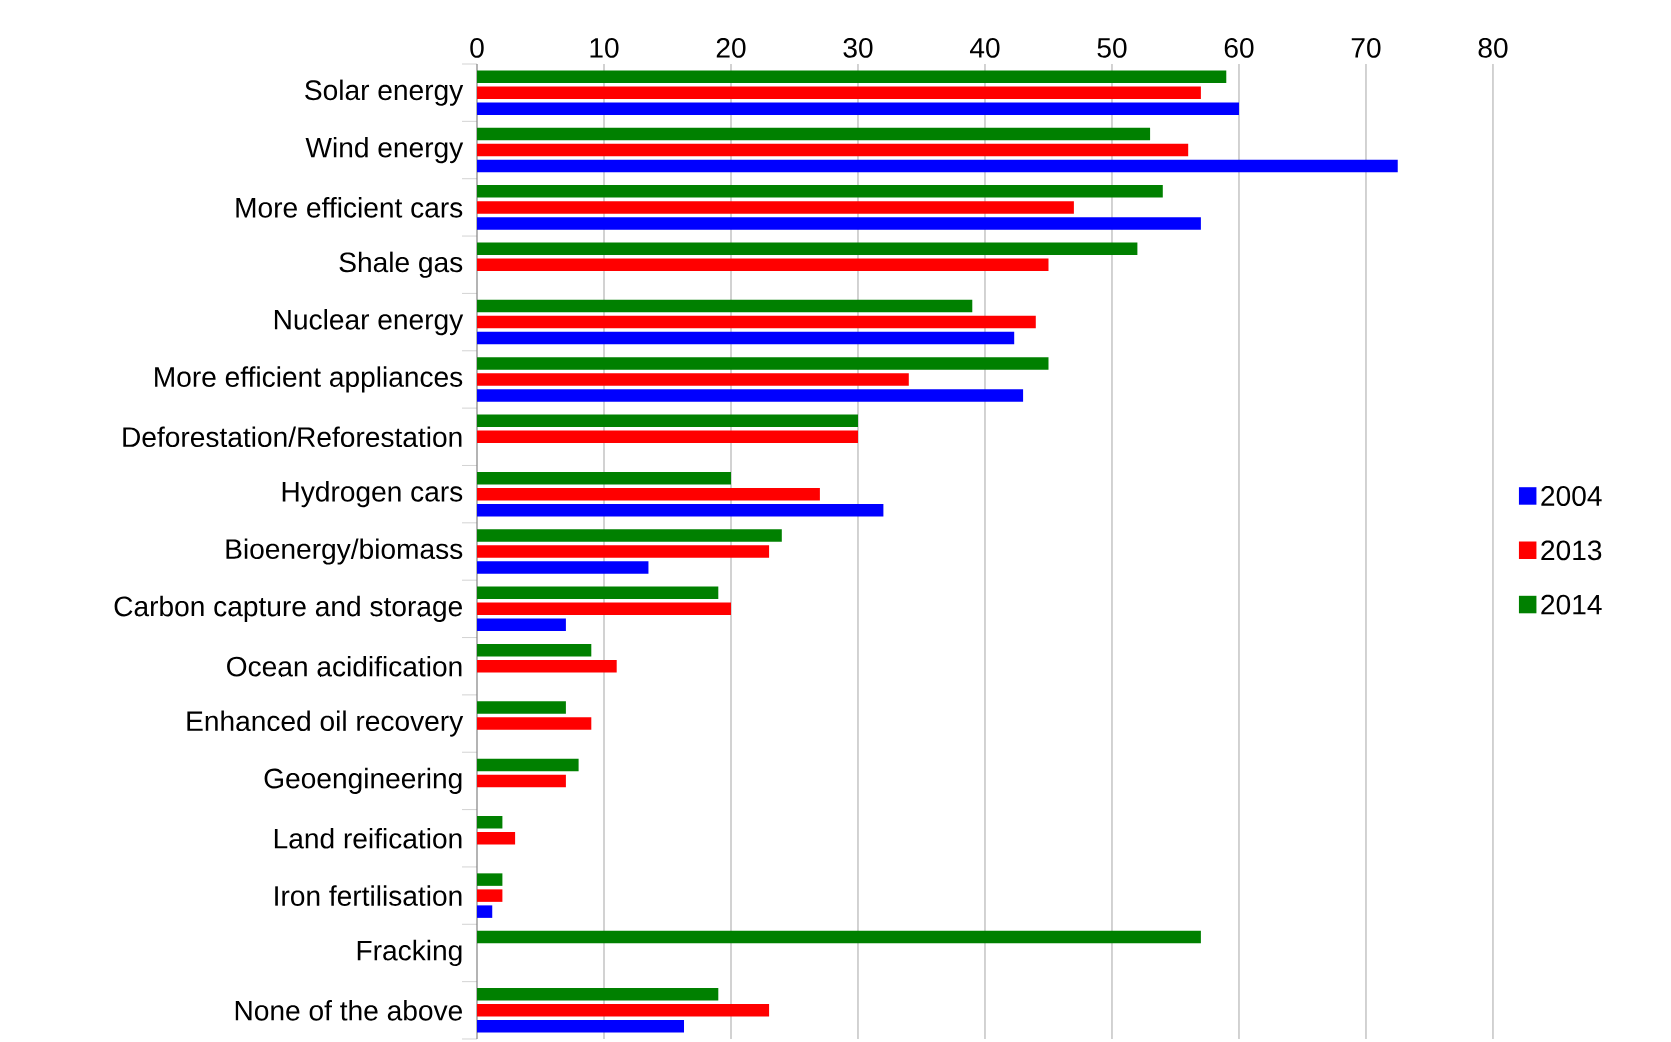 The width and height of the screenshot is (1671, 1042). What do you see at coordinates (1112, 47) in the screenshot?
I see `x-tick-label: 50` at bounding box center [1112, 47].